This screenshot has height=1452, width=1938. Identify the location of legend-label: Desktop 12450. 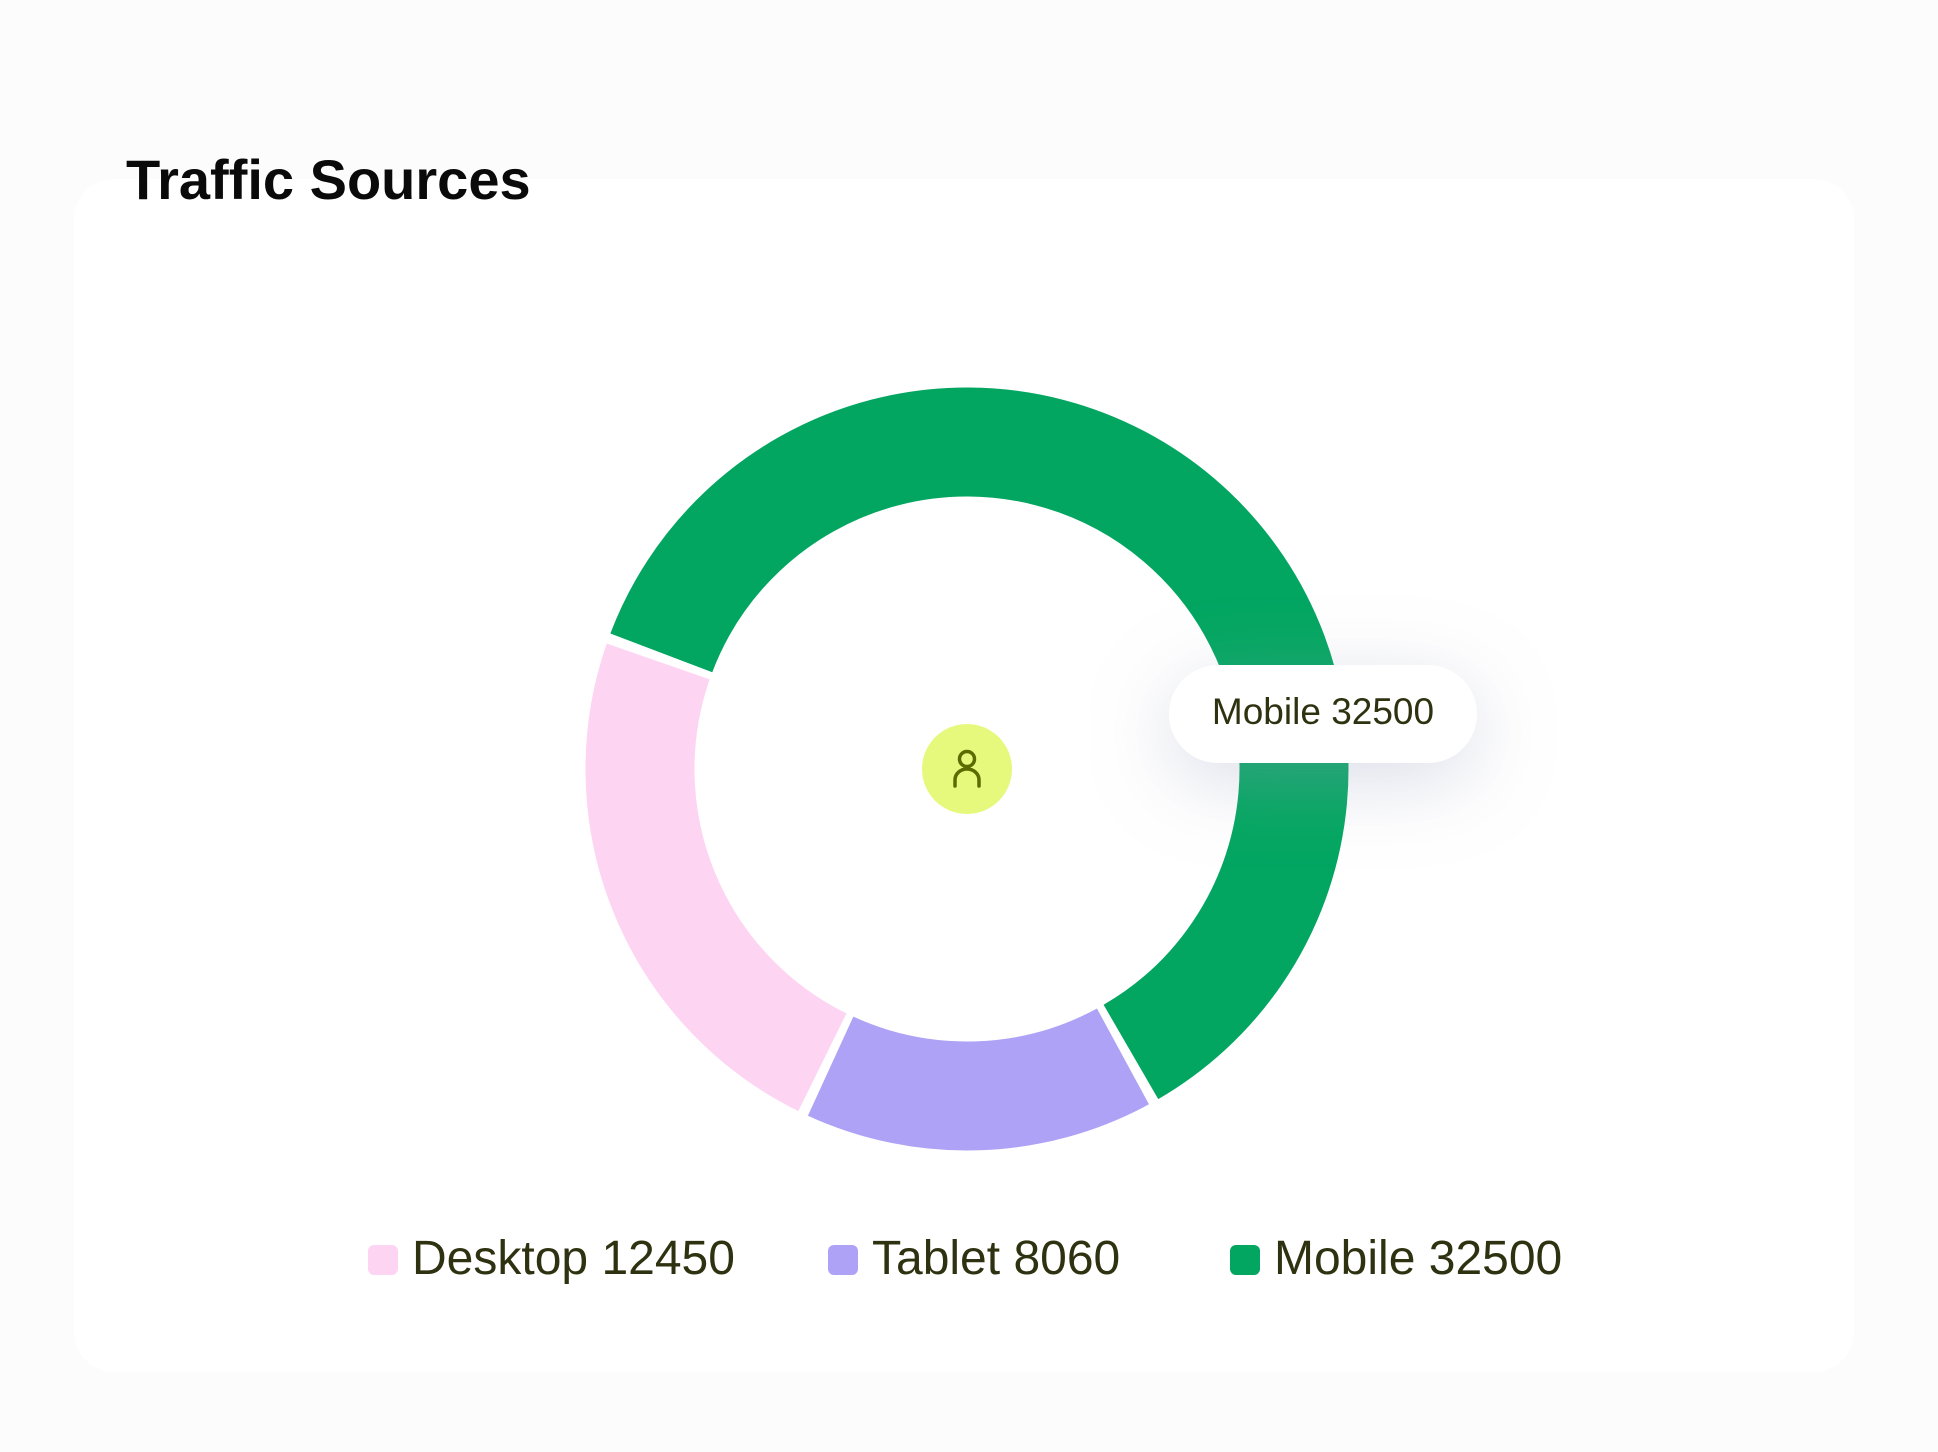
(573, 1258).